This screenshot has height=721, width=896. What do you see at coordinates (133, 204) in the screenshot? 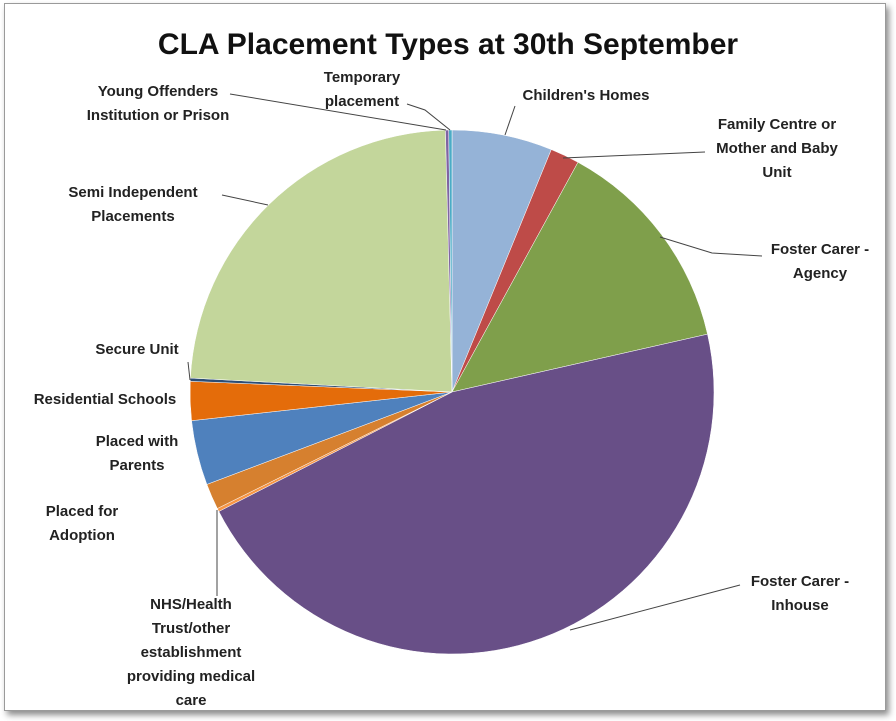
I see `slice-label: Semi Independent Placements` at bounding box center [133, 204].